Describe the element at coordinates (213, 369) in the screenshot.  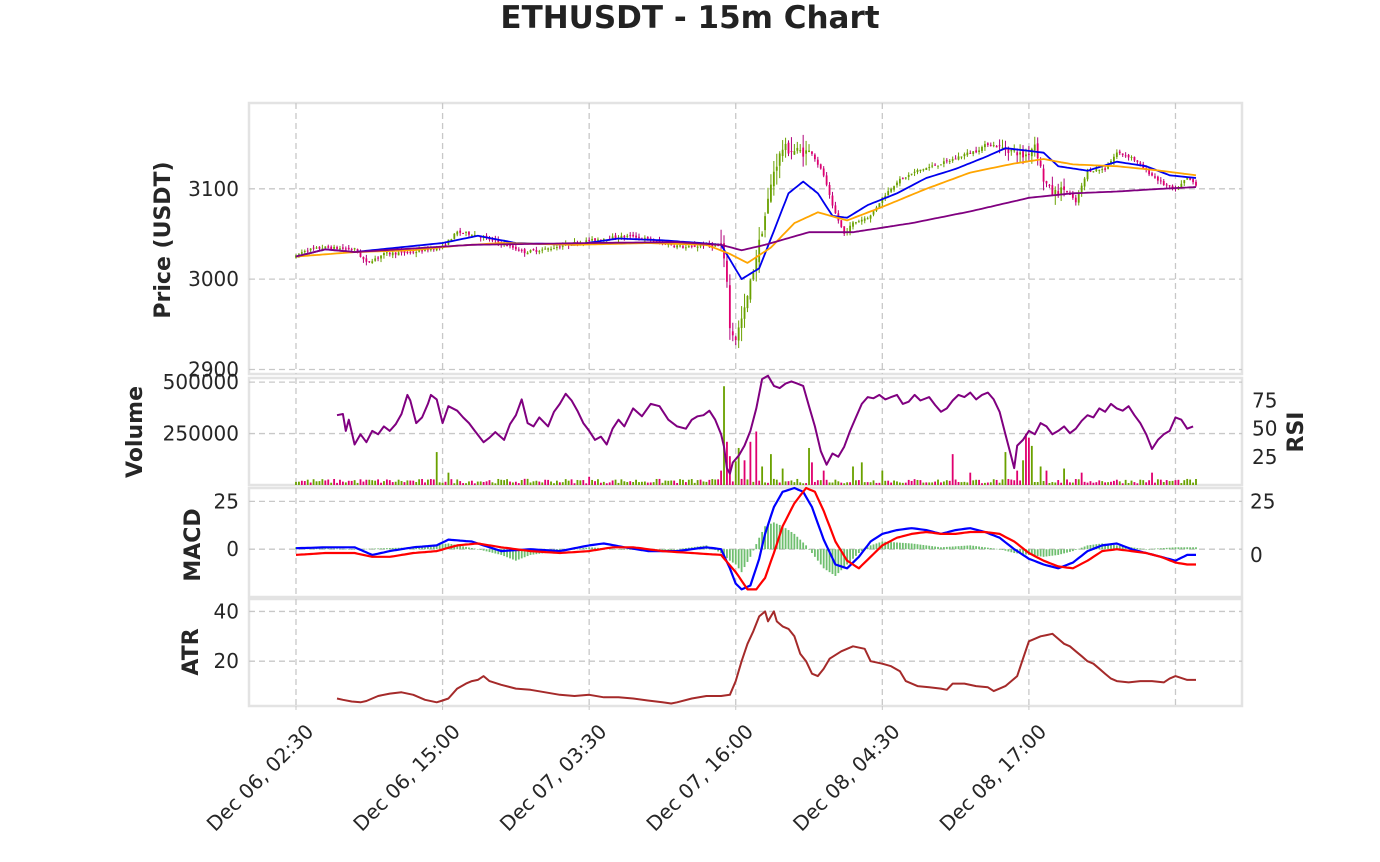
I see `y-tick-label: 2900` at that location.